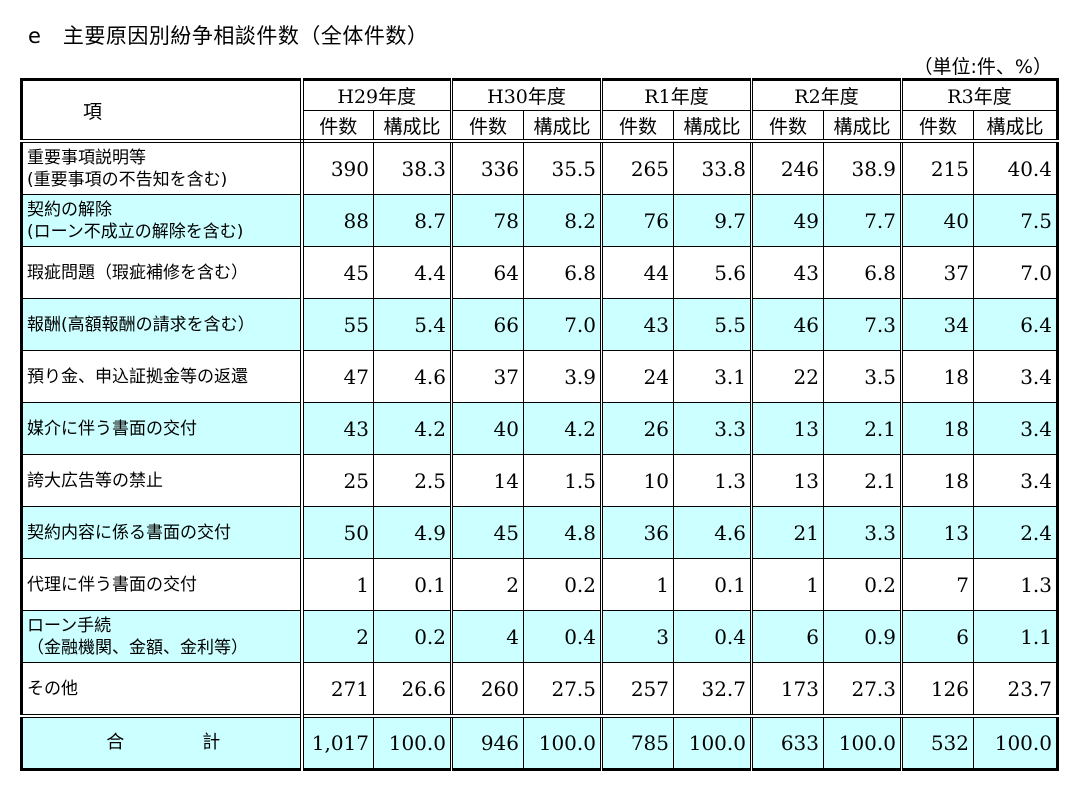 The width and height of the screenshot is (1074, 792). What do you see at coordinates (337, 167) in the screenshot?
I see `count-cell: 390` at bounding box center [337, 167].